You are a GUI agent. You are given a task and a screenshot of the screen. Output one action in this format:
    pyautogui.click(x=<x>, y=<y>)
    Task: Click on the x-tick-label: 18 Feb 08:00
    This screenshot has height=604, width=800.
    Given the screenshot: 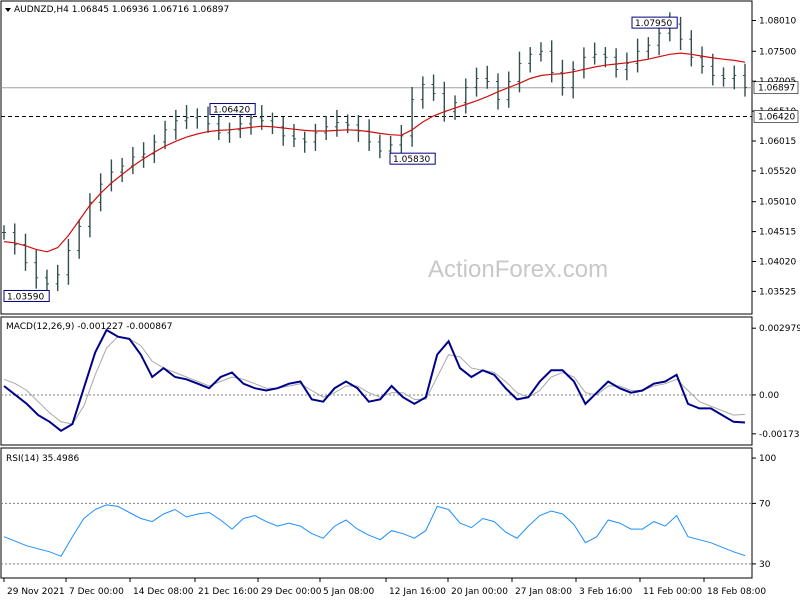 What is the action you would take?
    pyautogui.click(x=736, y=592)
    